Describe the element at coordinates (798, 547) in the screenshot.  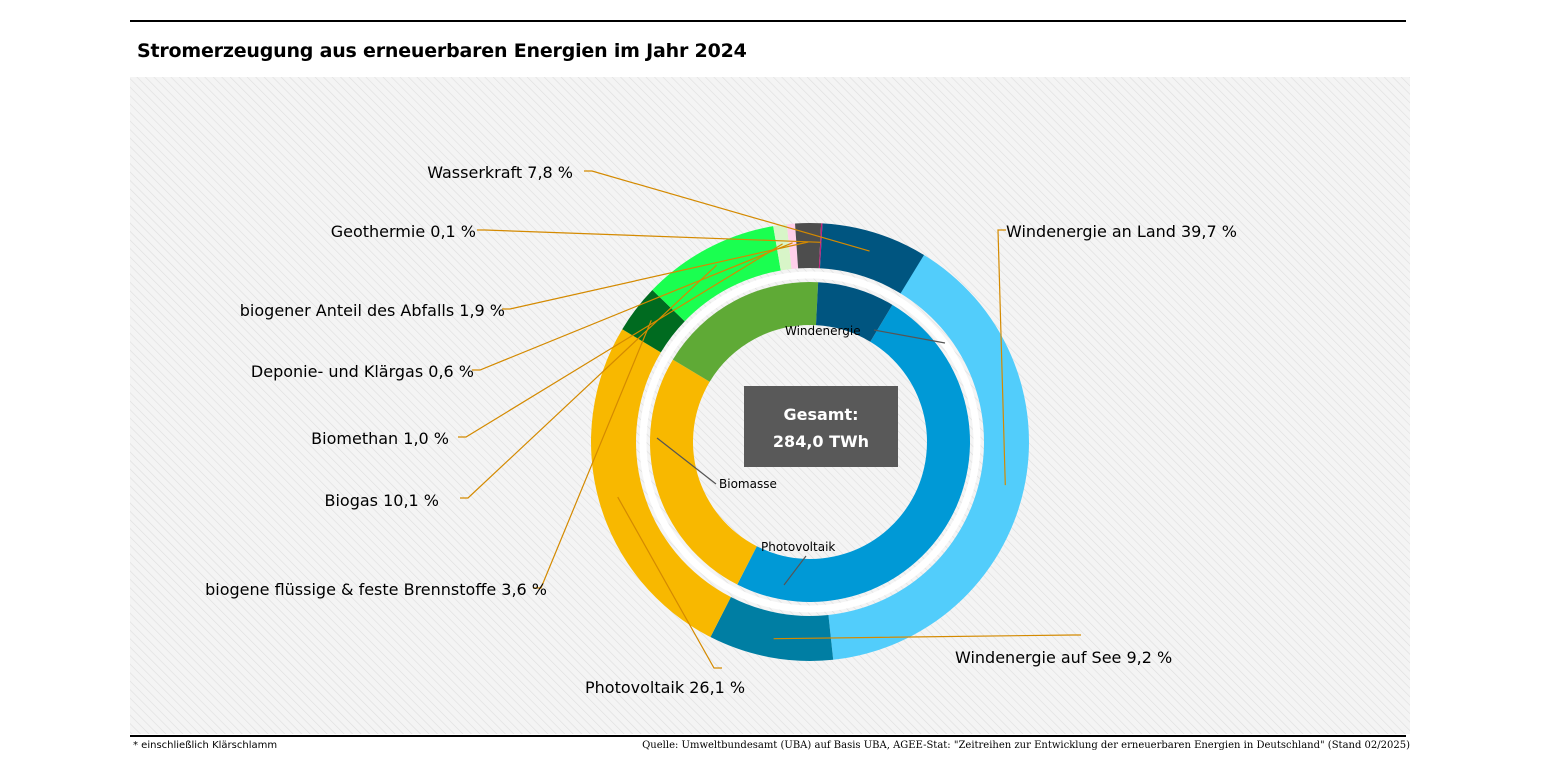
I see `inner-label-photovoltaik: Photovoltaik` at that location.